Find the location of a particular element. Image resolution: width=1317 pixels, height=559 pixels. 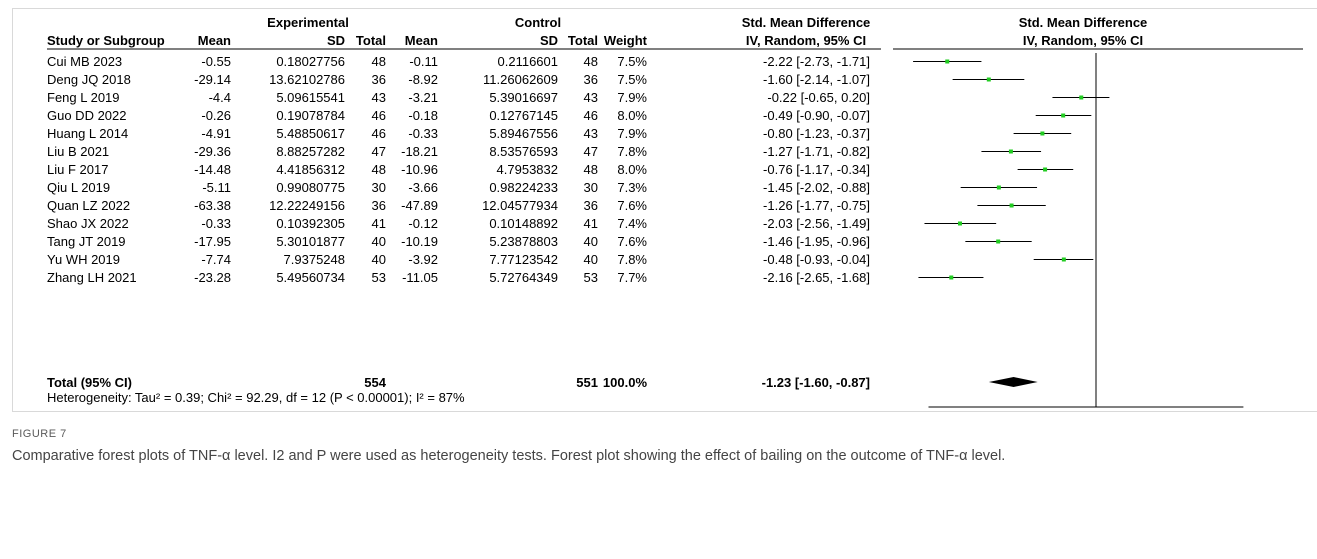

ctl-total-col-header: Total is located at coordinates (583, 40).